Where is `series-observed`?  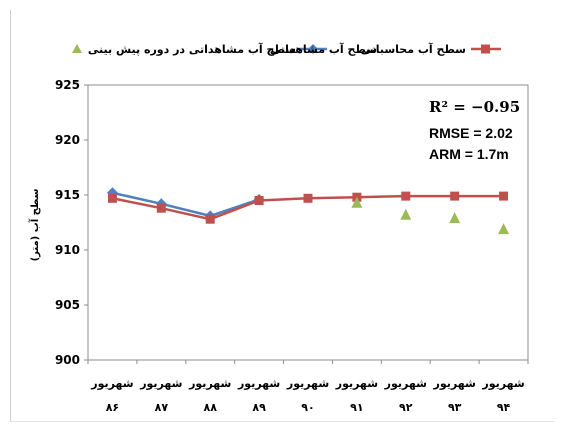 series-observed is located at coordinates (185, 204).